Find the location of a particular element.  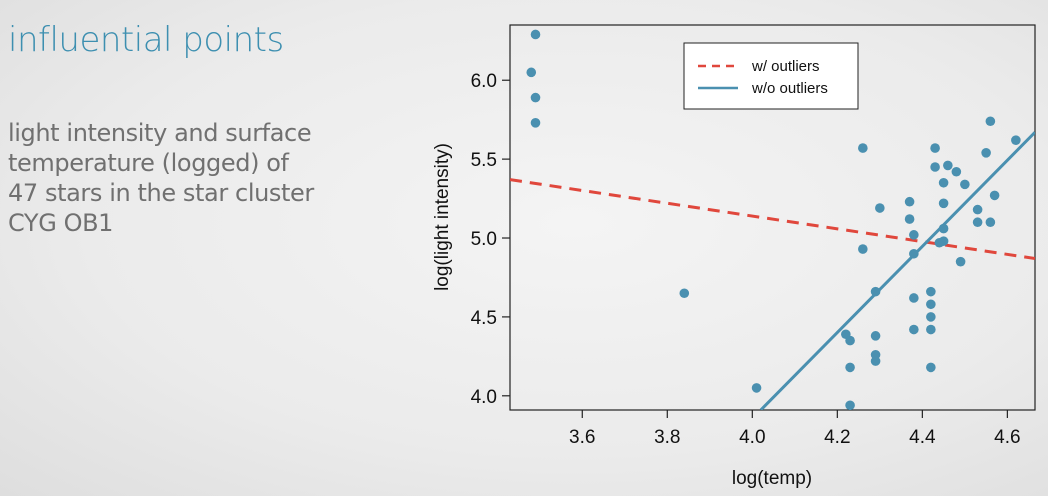

slide-title: influential points is located at coordinates (146, 40).